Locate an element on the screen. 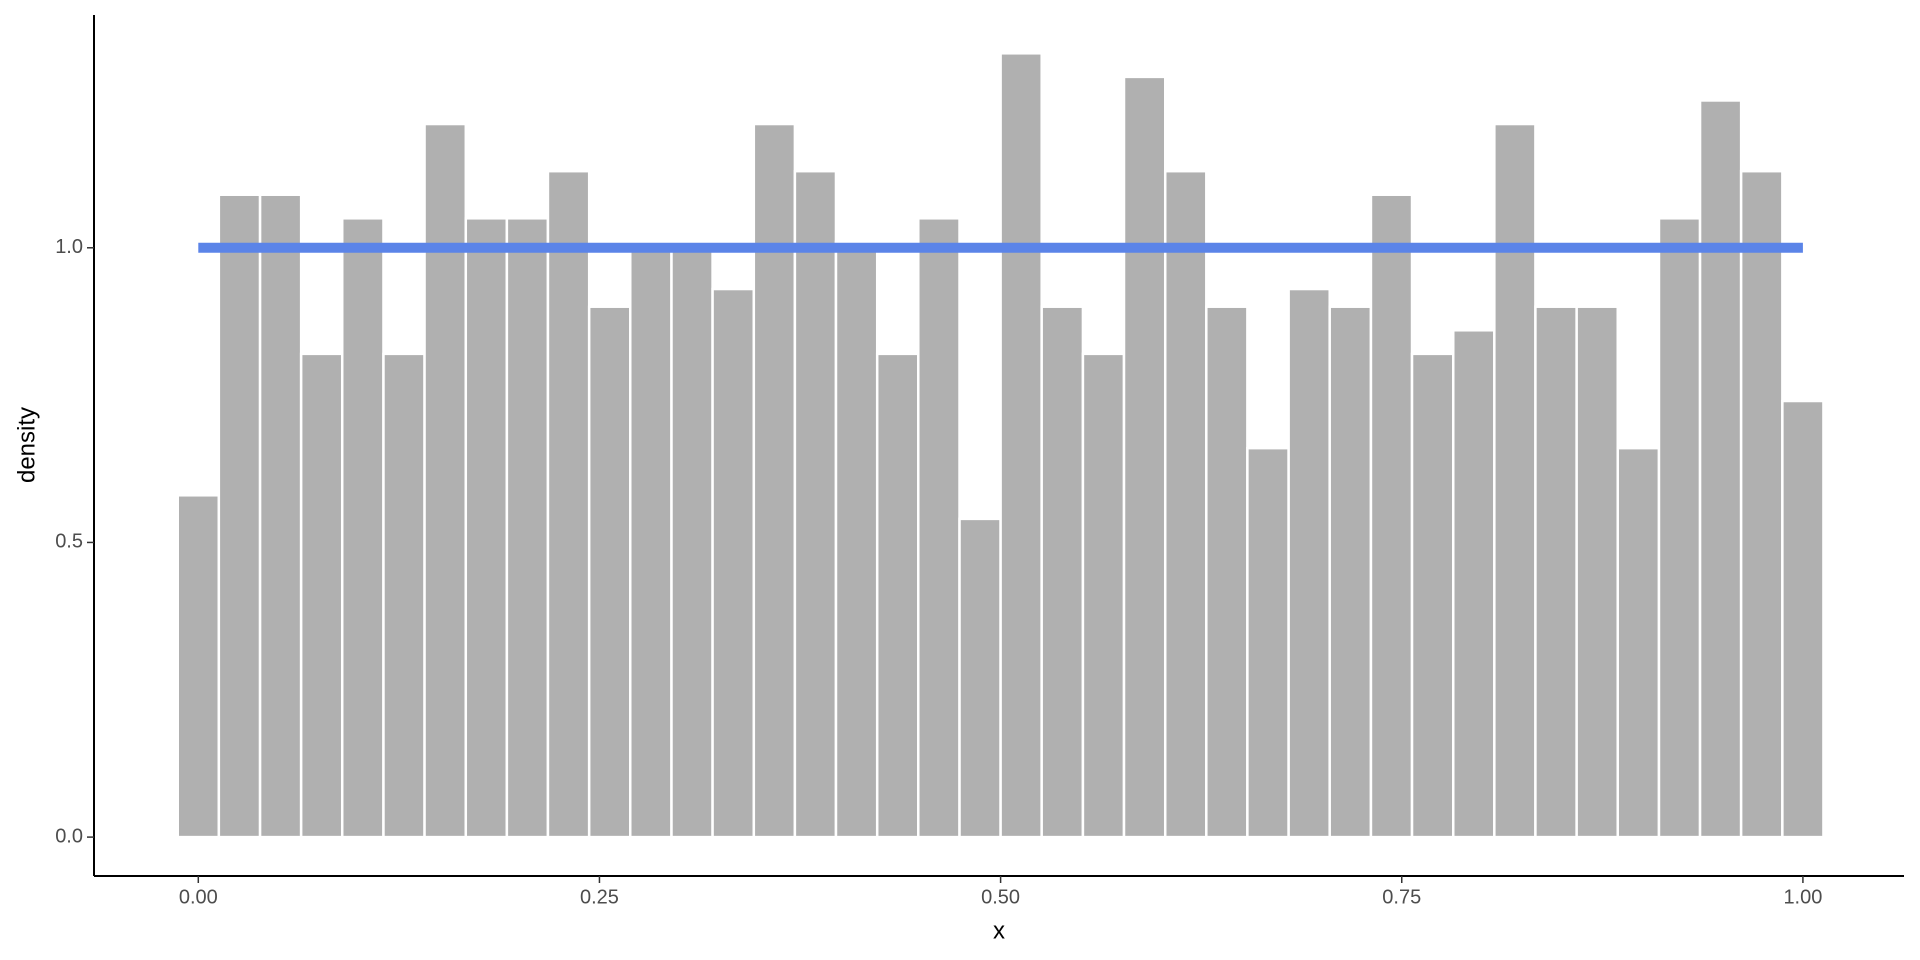 The width and height of the screenshot is (1920, 960). x-tick-label: 1.00 is located at coordinates (1802, 897).